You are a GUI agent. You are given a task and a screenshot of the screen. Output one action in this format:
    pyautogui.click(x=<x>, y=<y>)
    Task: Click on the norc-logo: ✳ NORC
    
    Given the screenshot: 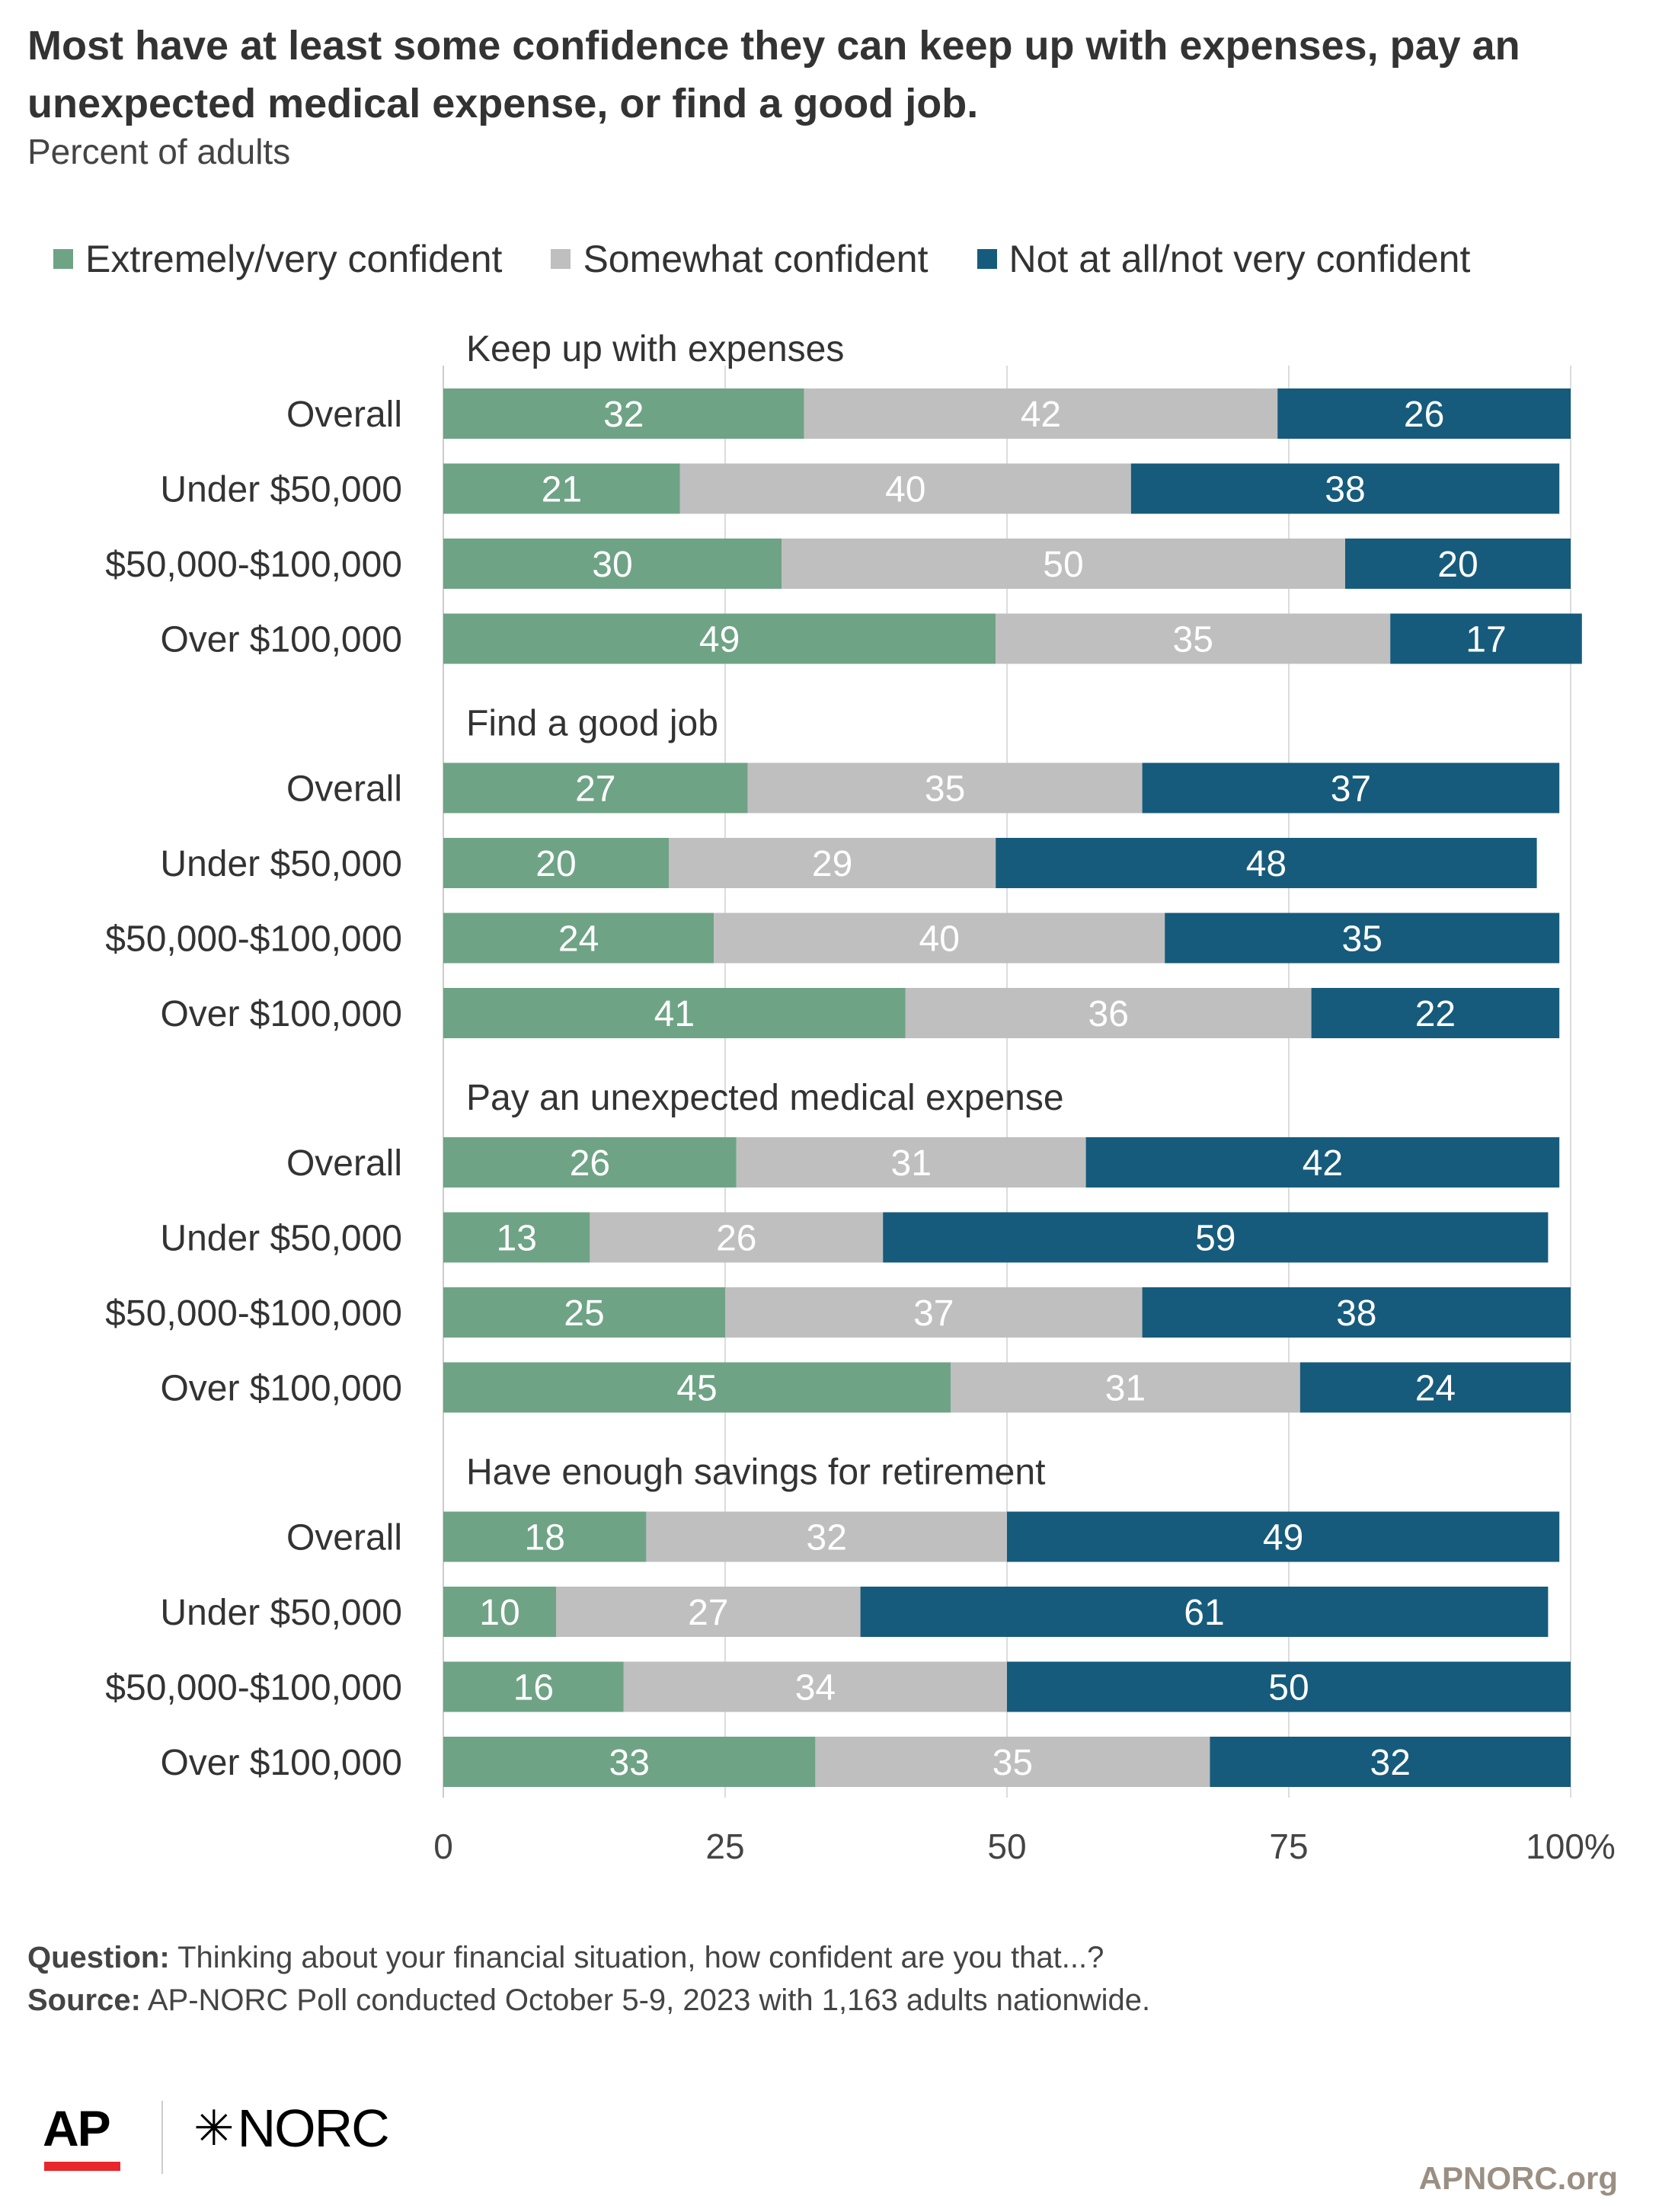 What is the action you would take?
    pyautogui.click(x=291, y=2128)
    